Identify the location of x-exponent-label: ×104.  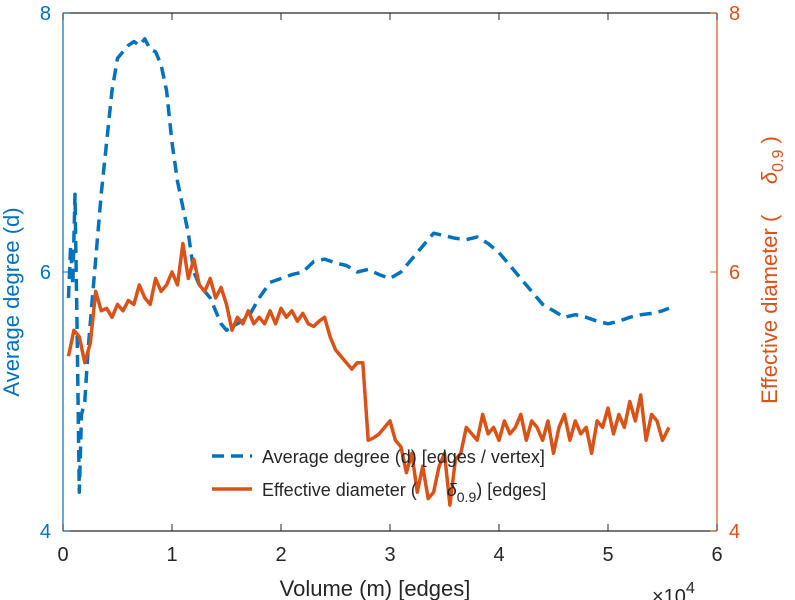
(673, 590).